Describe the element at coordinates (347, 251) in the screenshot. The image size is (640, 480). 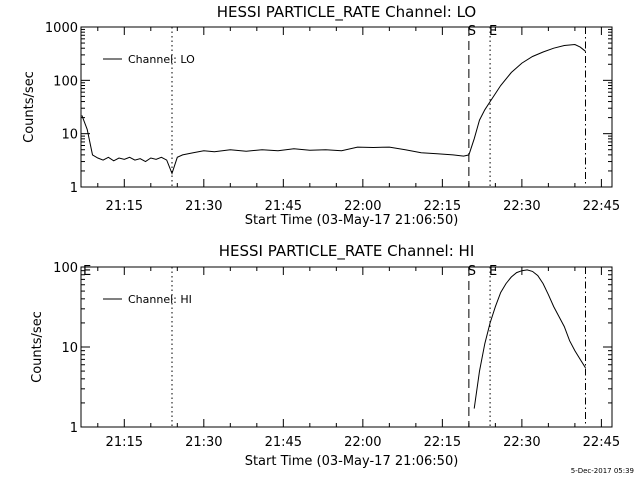
I see `chart-title: HESSI PARTICLE_RATE Channel: HI` at that location.